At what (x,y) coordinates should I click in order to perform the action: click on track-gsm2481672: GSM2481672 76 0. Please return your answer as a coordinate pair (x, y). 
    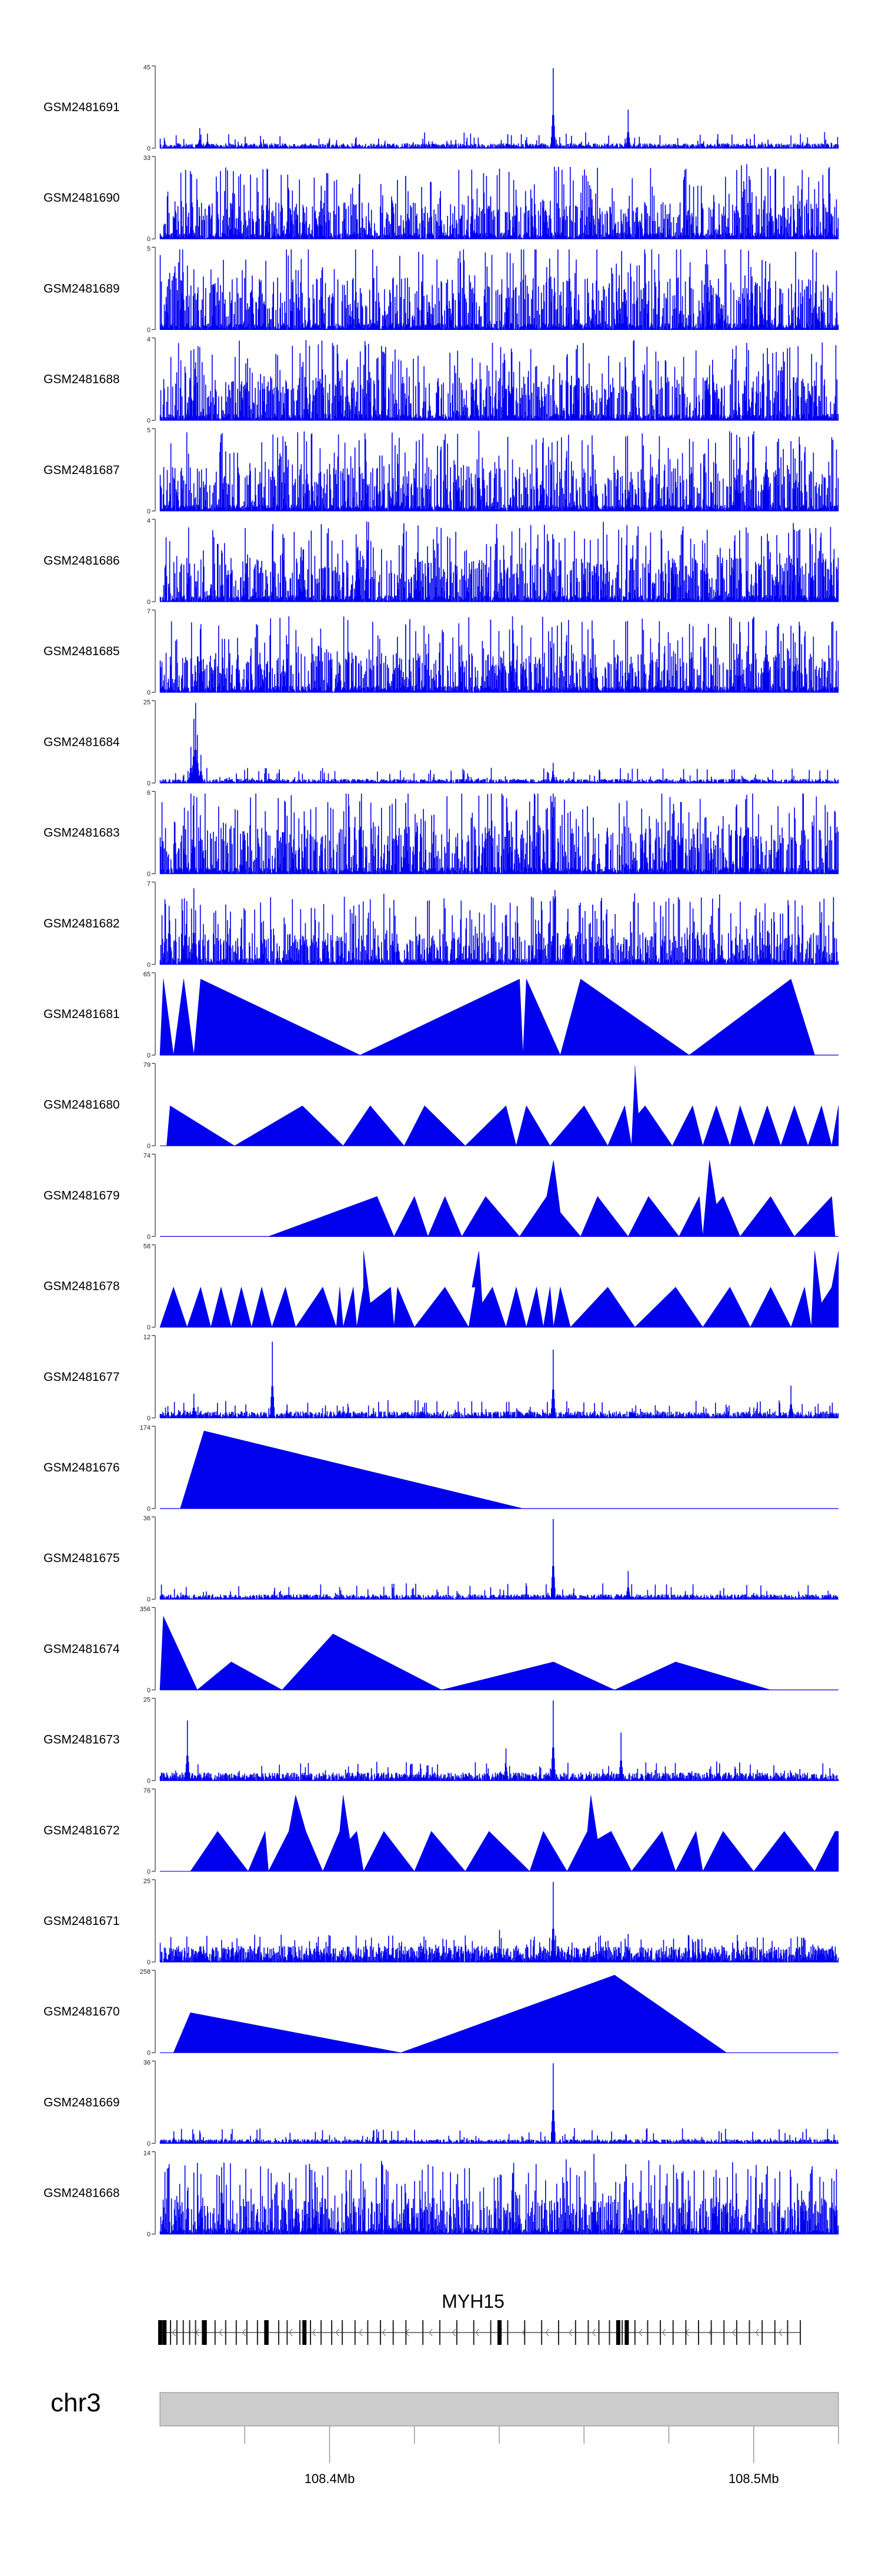
    Looking at the image, I should click on (441, 1831).